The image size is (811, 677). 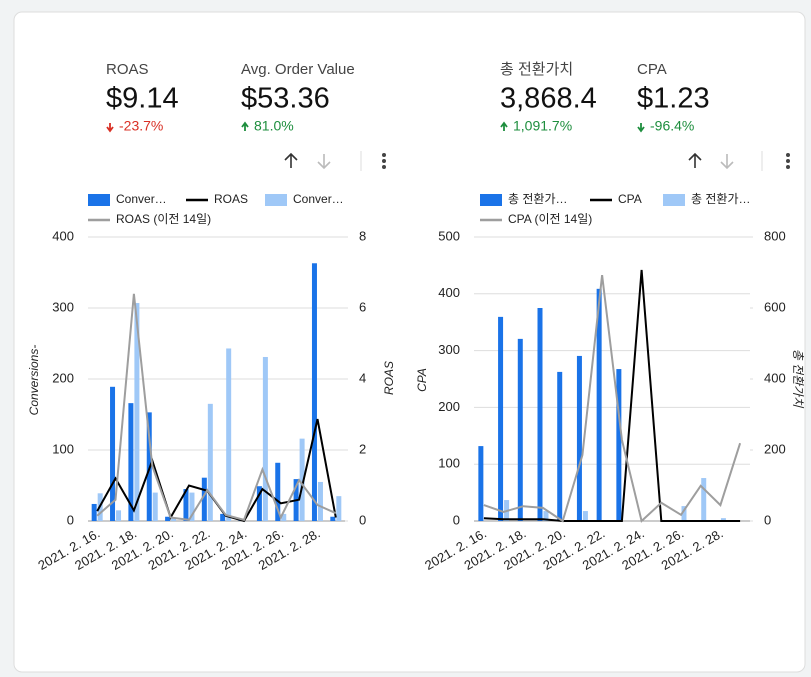 What do you see at coordinates (449, 235) in the screenshot?
I see `y-tick-label: 500` at bounding box center [449, 235].